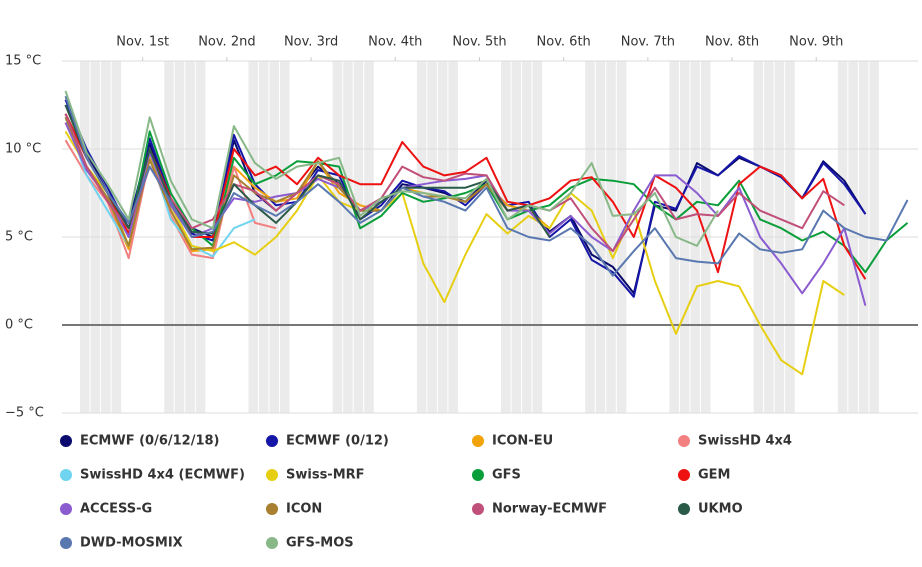 Image resolution: width=922 pixels, height=567 pixels. Describe the element at coordinates (131, 543) in the screenshot. I see `legend-label: DWD-MOSMIX` at that location.